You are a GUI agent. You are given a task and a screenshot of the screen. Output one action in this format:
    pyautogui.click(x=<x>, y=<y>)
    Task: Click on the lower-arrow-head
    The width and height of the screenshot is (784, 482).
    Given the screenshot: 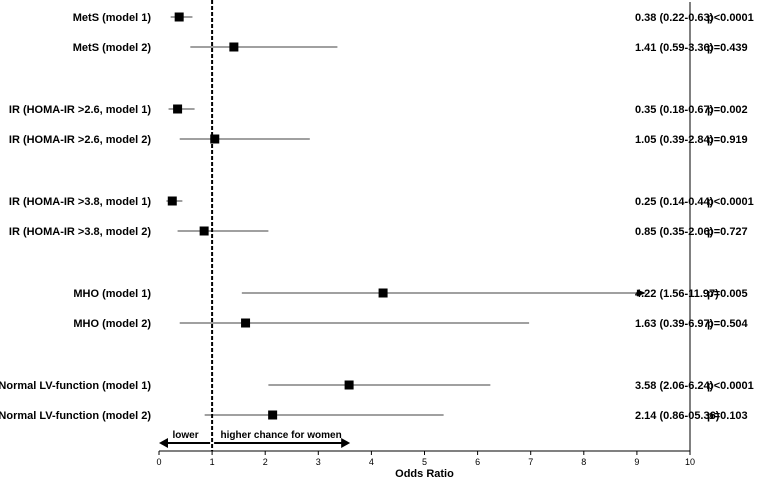 What is the action you would take?
    pyautogui.click(x=163, y=443)
    